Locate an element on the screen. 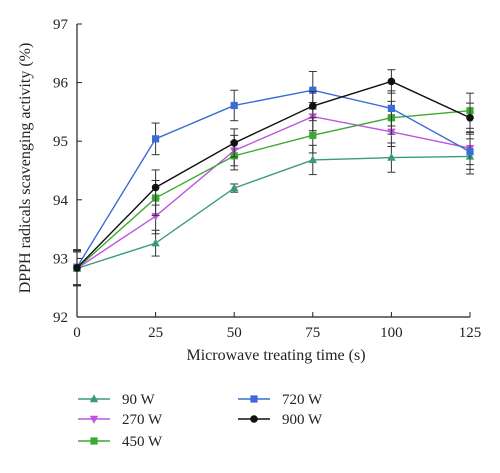 The height and width of the screenshot is (473, 500). legend-item-90-w: 90 W is located at coordinates (116, 400).